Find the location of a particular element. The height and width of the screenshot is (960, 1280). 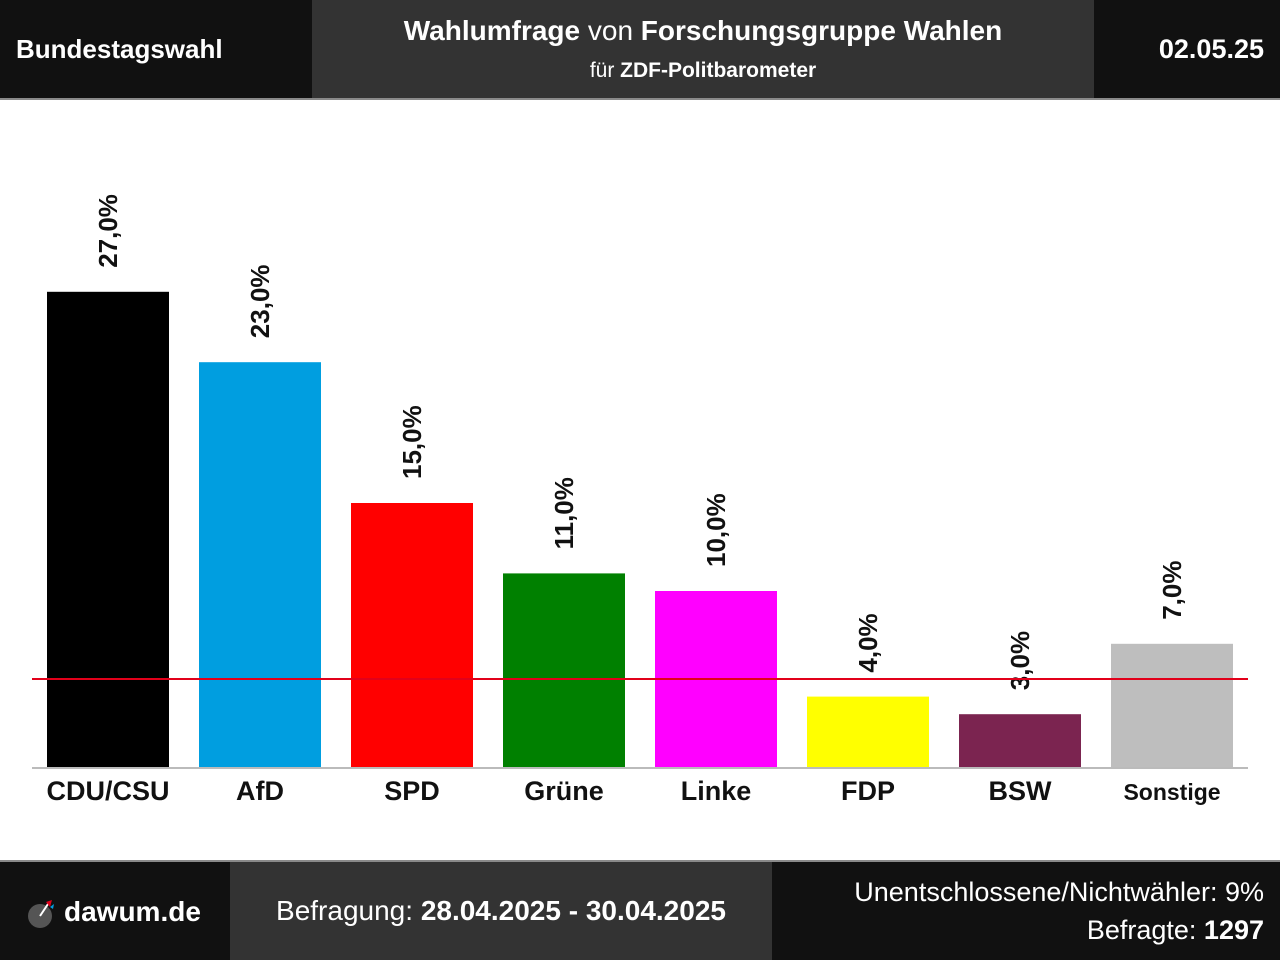

bar-cdu-csu is located at coordinates (108, 529).